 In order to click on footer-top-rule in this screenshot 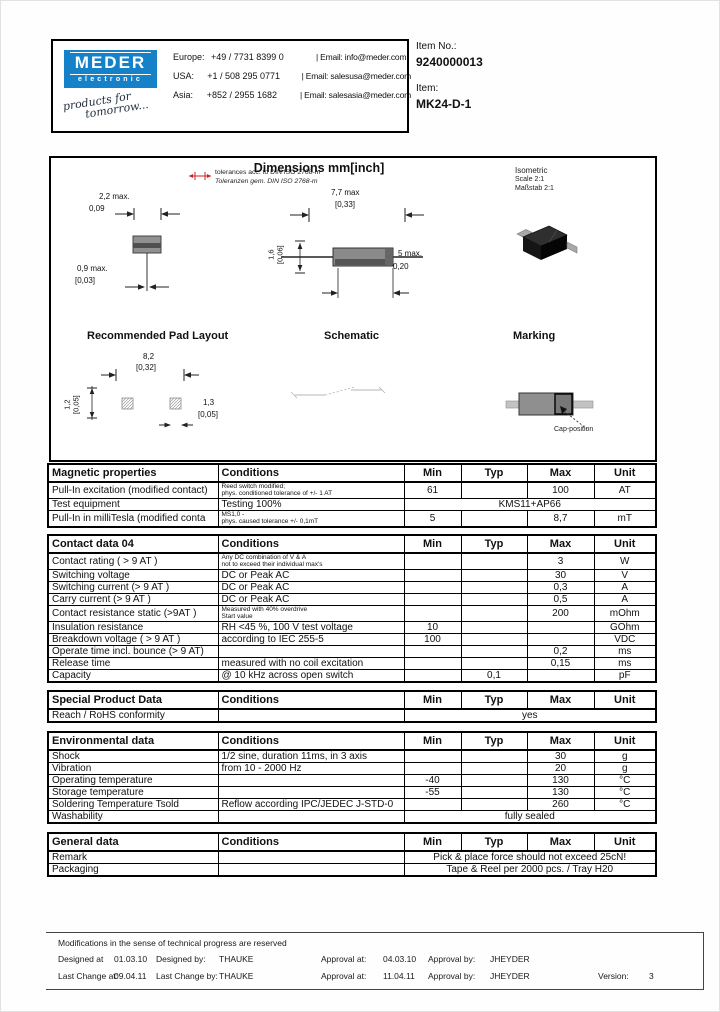, I will do `click(374, 932)`.